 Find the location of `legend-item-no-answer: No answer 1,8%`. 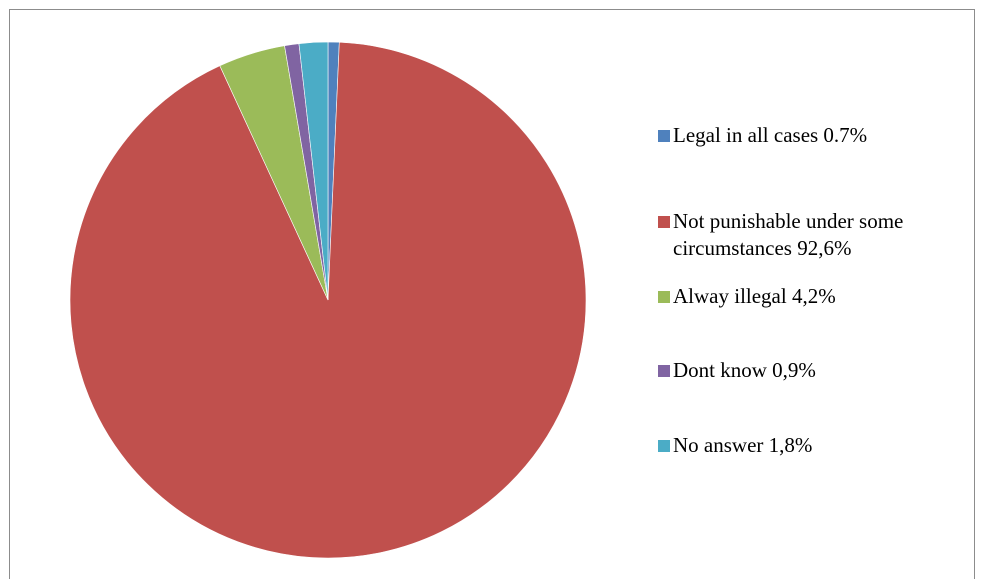

legend-item-no-answer: No answer 1,8% is located at coordinates (815, 445).